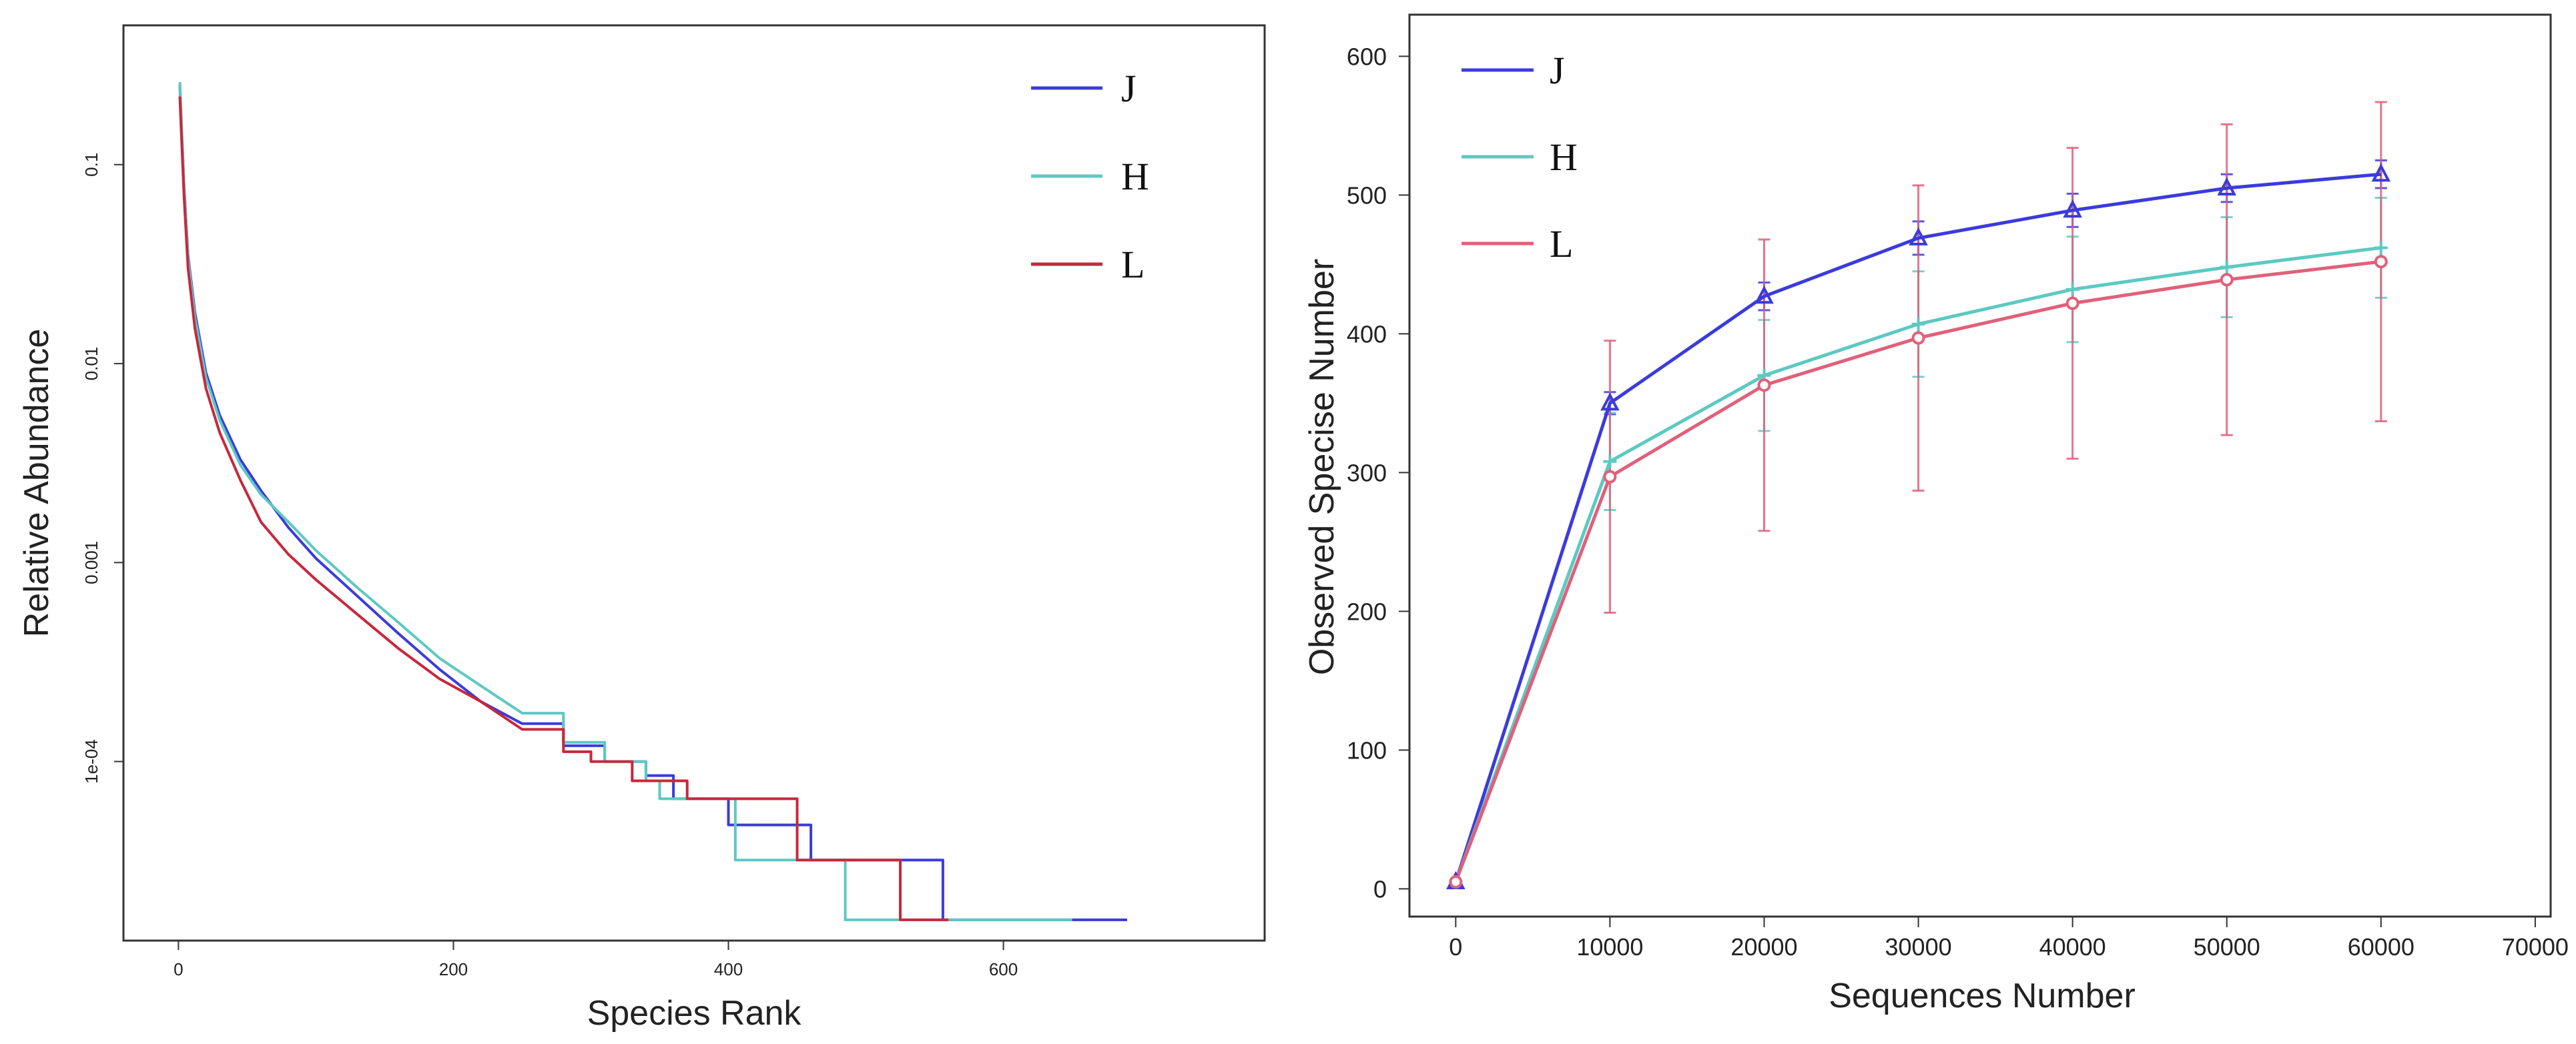  Describe the element at coordinates (1455, 947) in the screenshot. I see `right-x-tick-label-0: 0` at that location.